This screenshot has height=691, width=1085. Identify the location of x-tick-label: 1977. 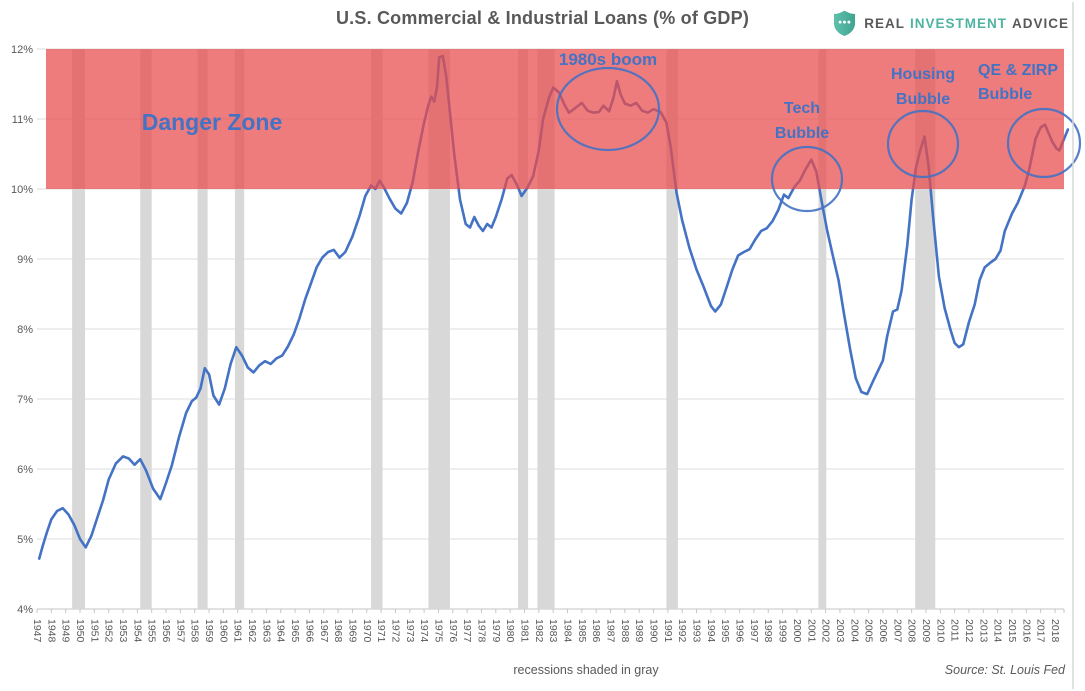
(467, 631).